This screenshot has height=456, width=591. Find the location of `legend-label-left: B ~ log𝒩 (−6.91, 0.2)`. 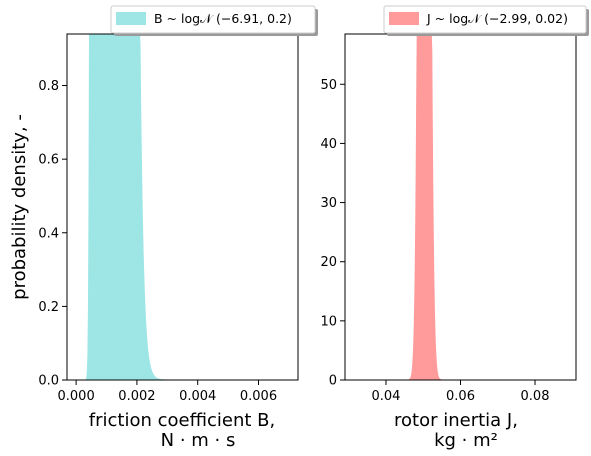

legend-label-left: B ~ log𝒩 (−6.91, 0.2) is located at coordinates (223, 18).